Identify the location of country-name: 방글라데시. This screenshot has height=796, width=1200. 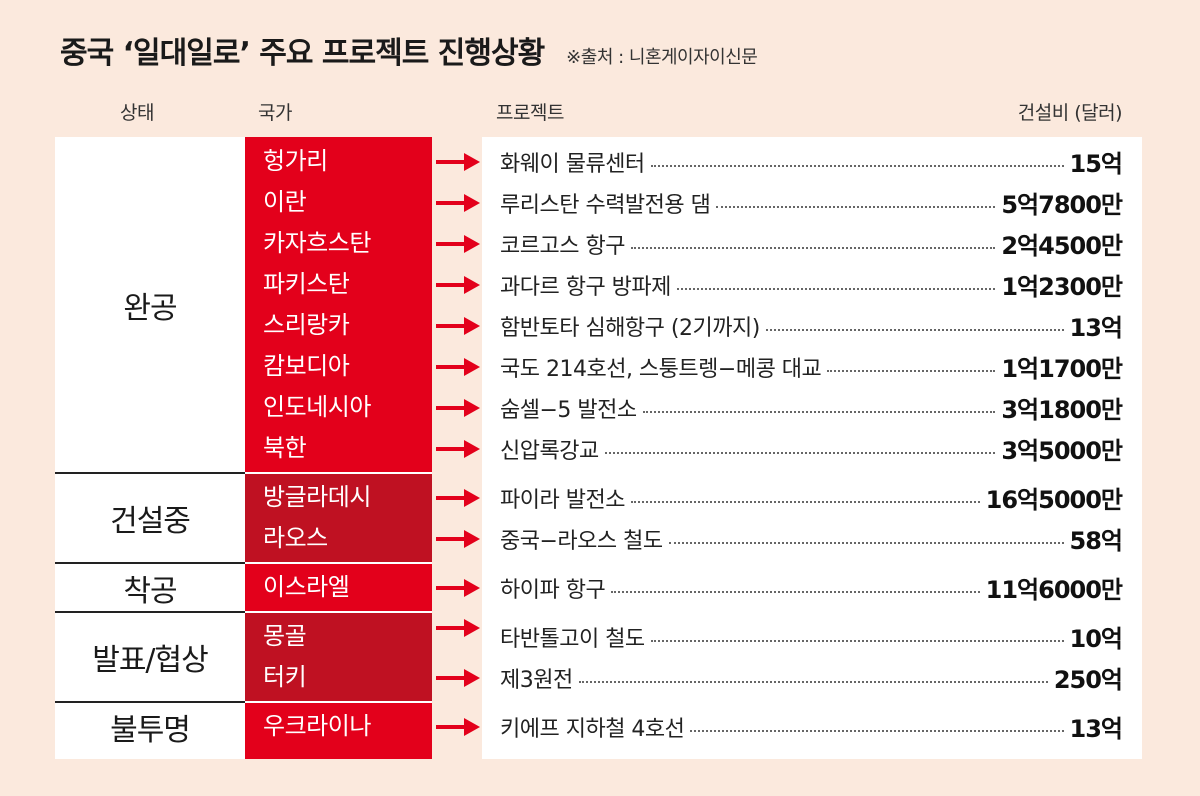
(317, 497).